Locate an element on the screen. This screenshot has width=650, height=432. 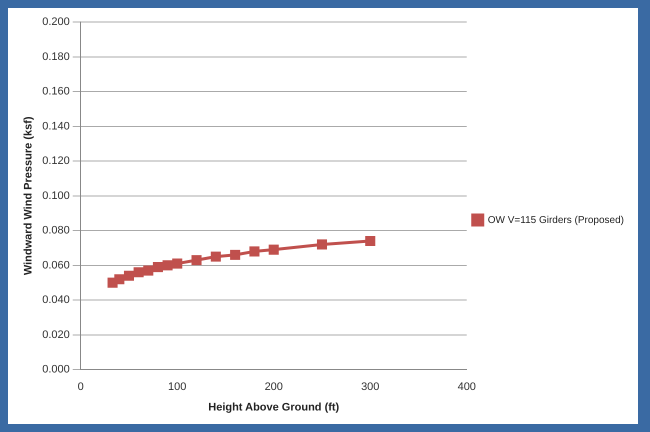
y-tick-label: 0.140 is located at coordinates (56, 126).